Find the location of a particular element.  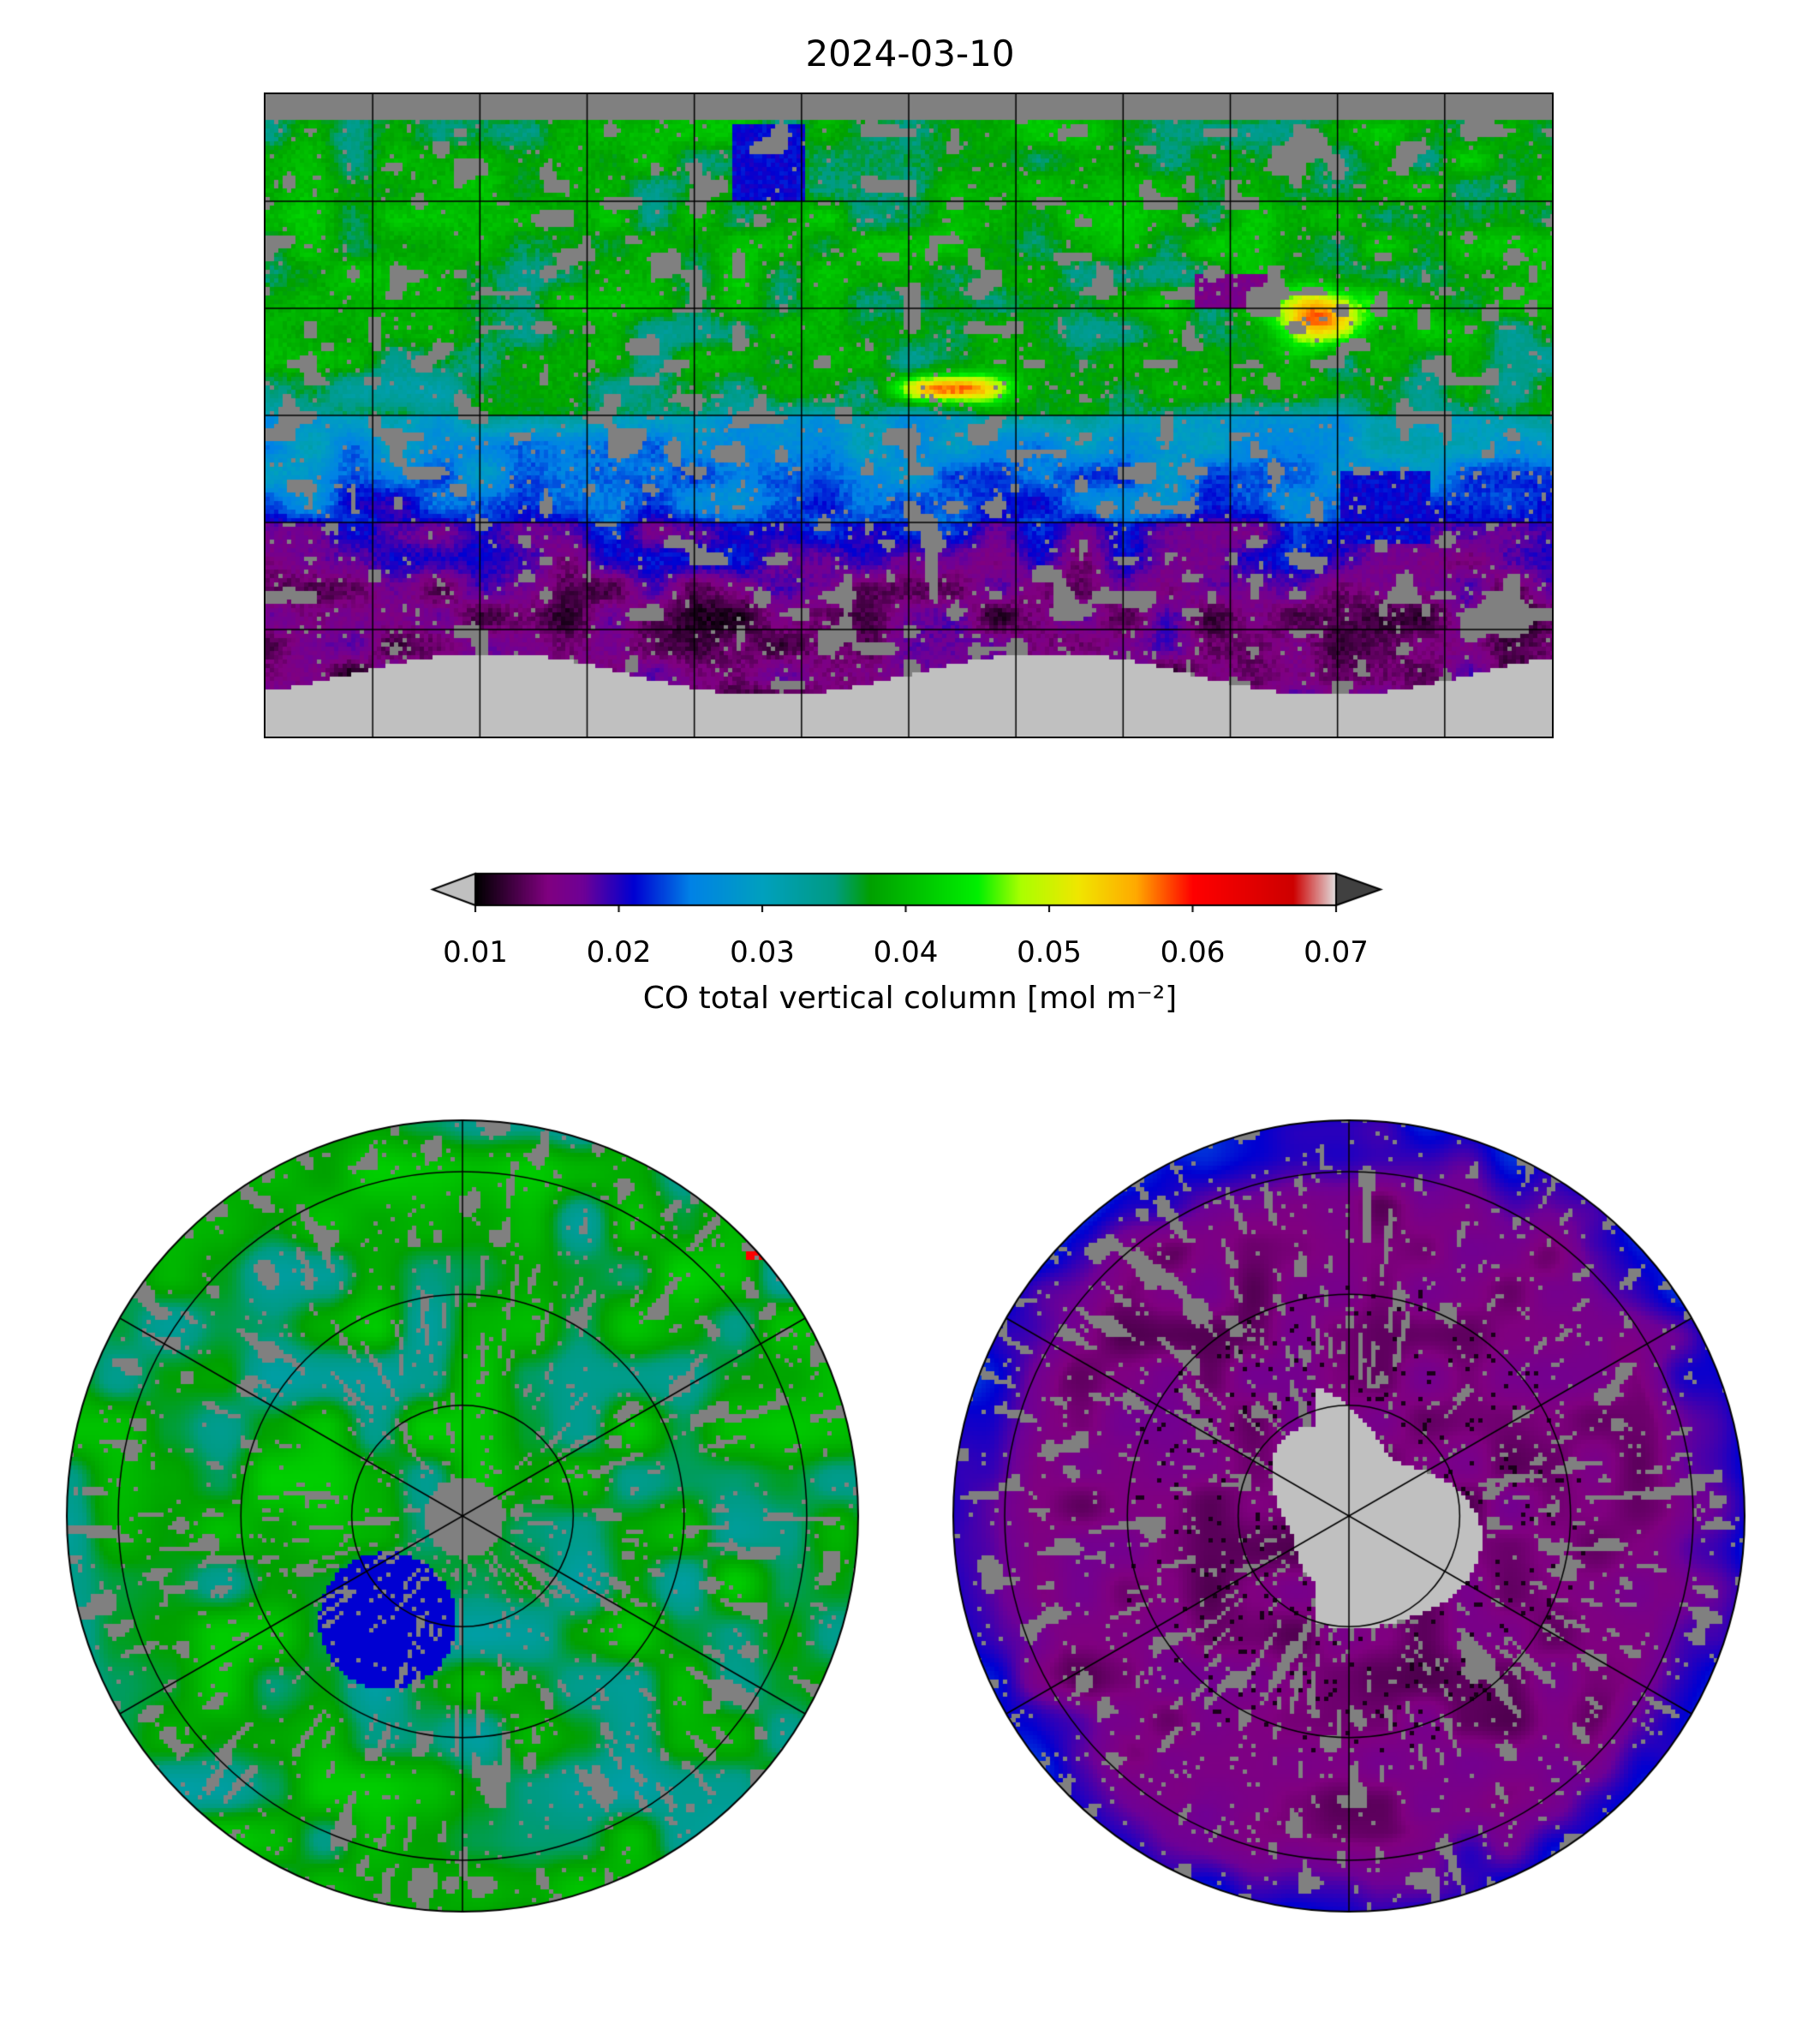

colorbar is located at coordinates (907, 891).